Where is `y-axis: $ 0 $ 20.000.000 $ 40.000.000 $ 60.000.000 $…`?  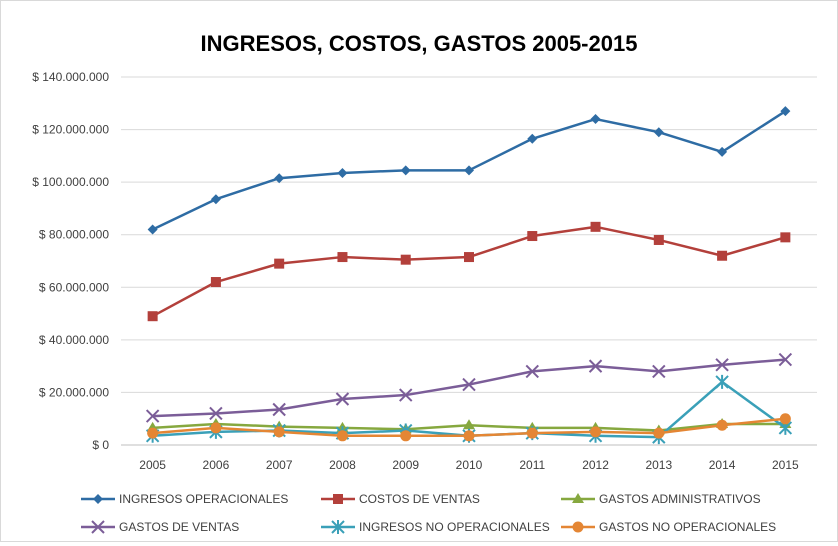
y-axis: $ 0 $ 20.000.000 $ 40.000.000 $ 60.000.000 $… is located at coordinates (70, 261).